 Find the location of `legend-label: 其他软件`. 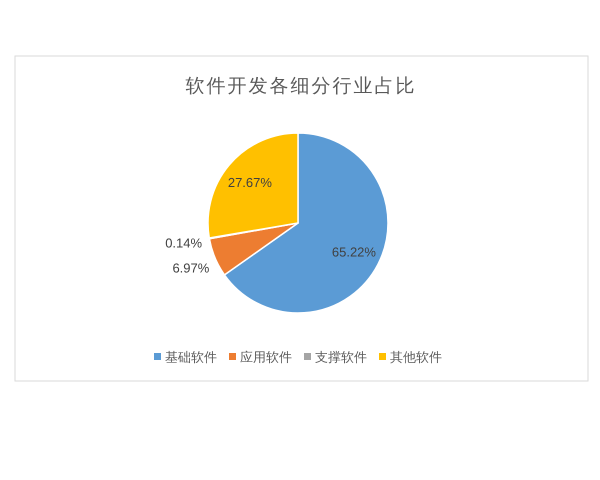

legend-label: 其他软件 is located at coordinates (416, 357).